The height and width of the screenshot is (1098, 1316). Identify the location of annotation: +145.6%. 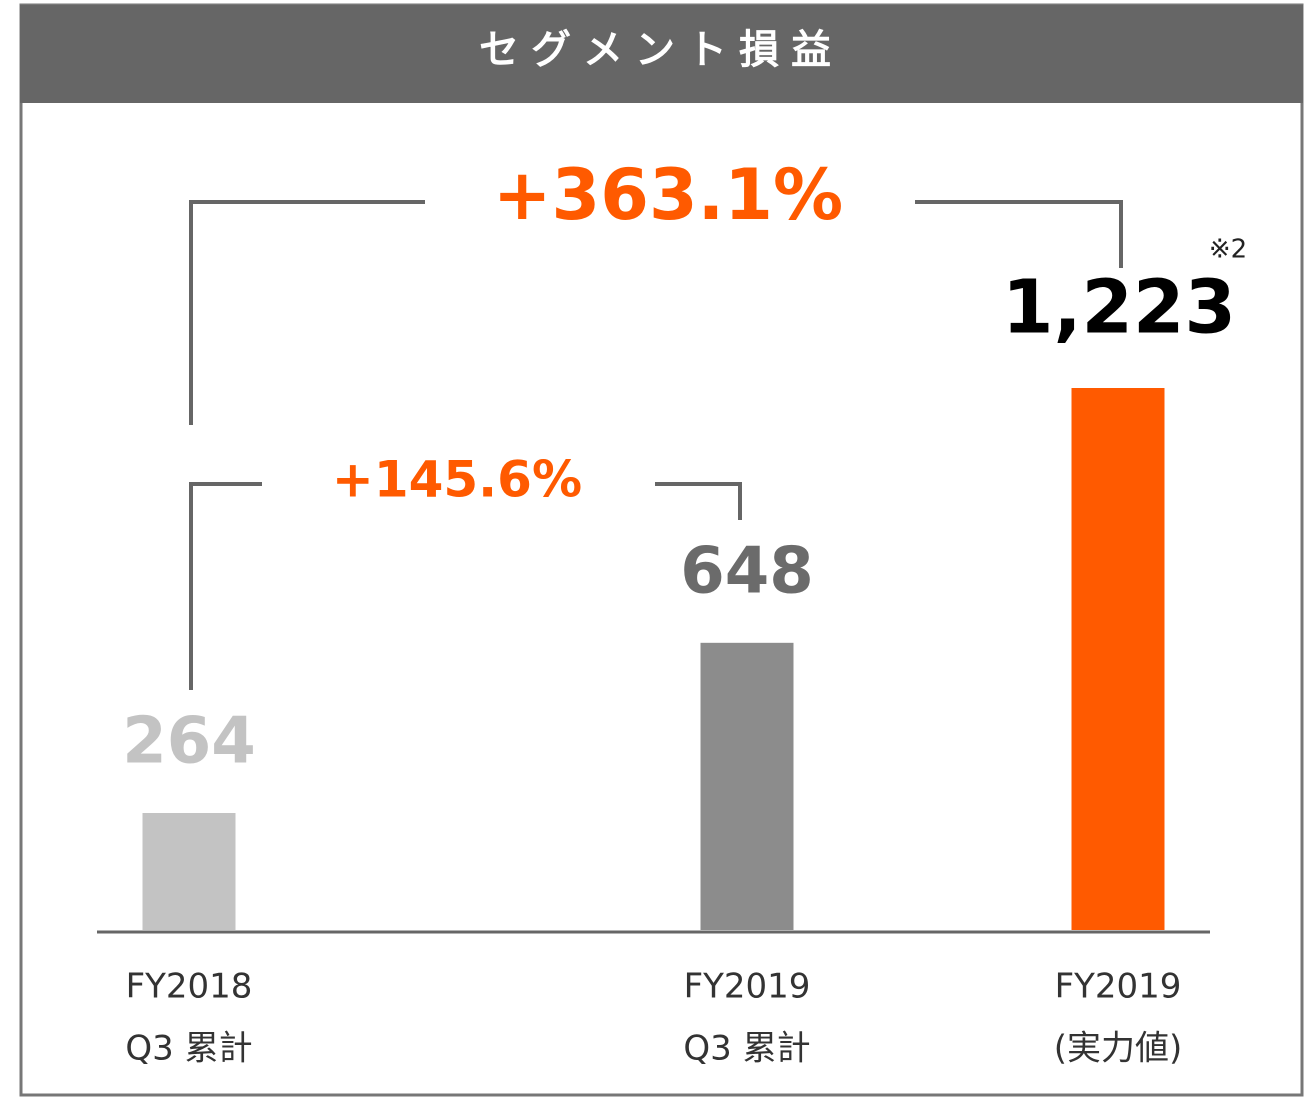
(457, 480).